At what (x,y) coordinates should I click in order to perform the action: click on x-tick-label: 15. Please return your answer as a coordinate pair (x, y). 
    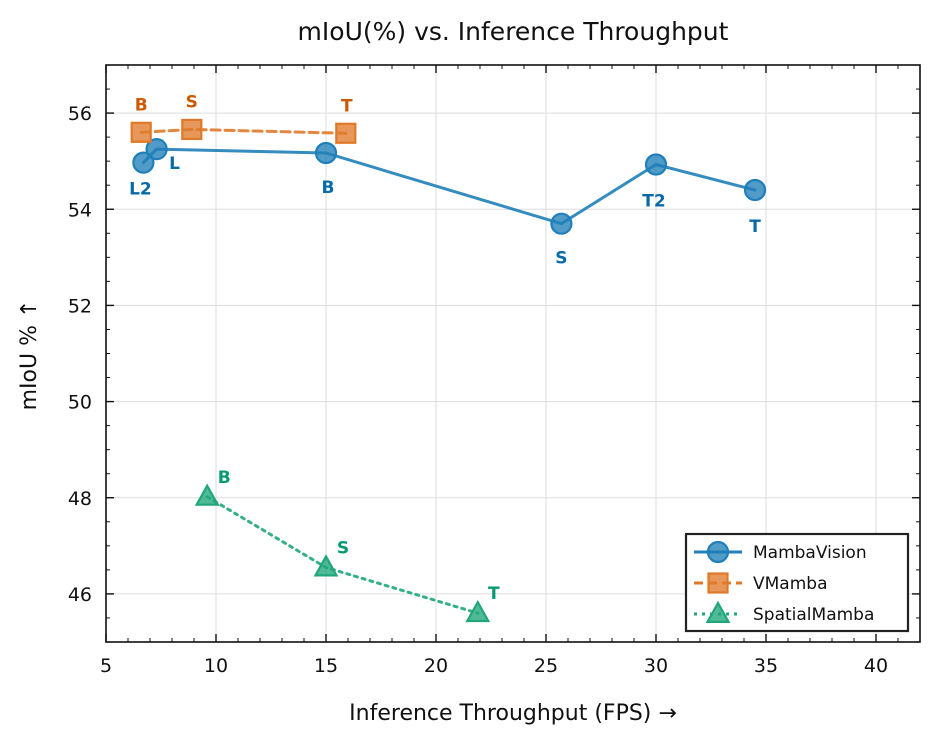
    Looking at the image, I should click on (326, 666).